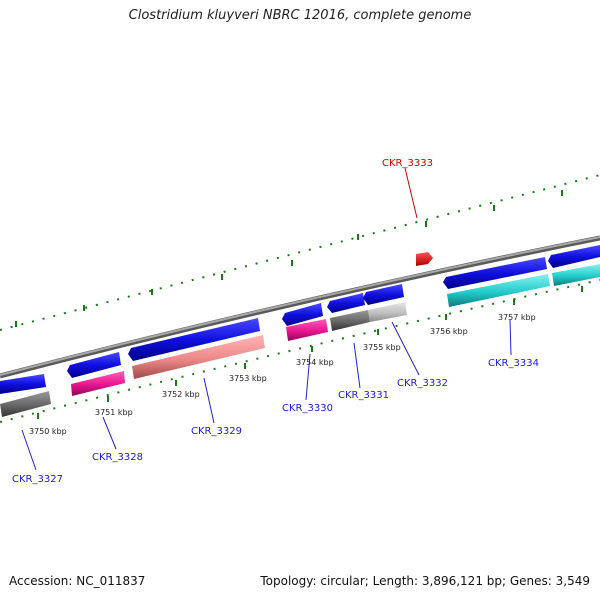  What do you see at coordinates (449, 331) in the screenshot?
I see `kbp-label: 3756 kbp` at bounding box center [449, 331].